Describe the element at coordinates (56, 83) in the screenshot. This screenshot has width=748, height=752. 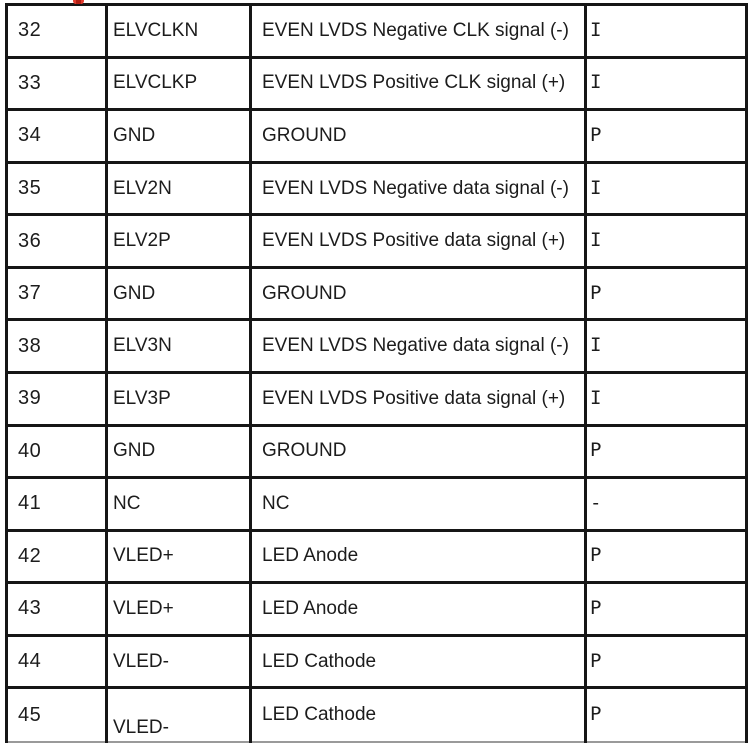
I see `pin-number-cell: 33` at that location.